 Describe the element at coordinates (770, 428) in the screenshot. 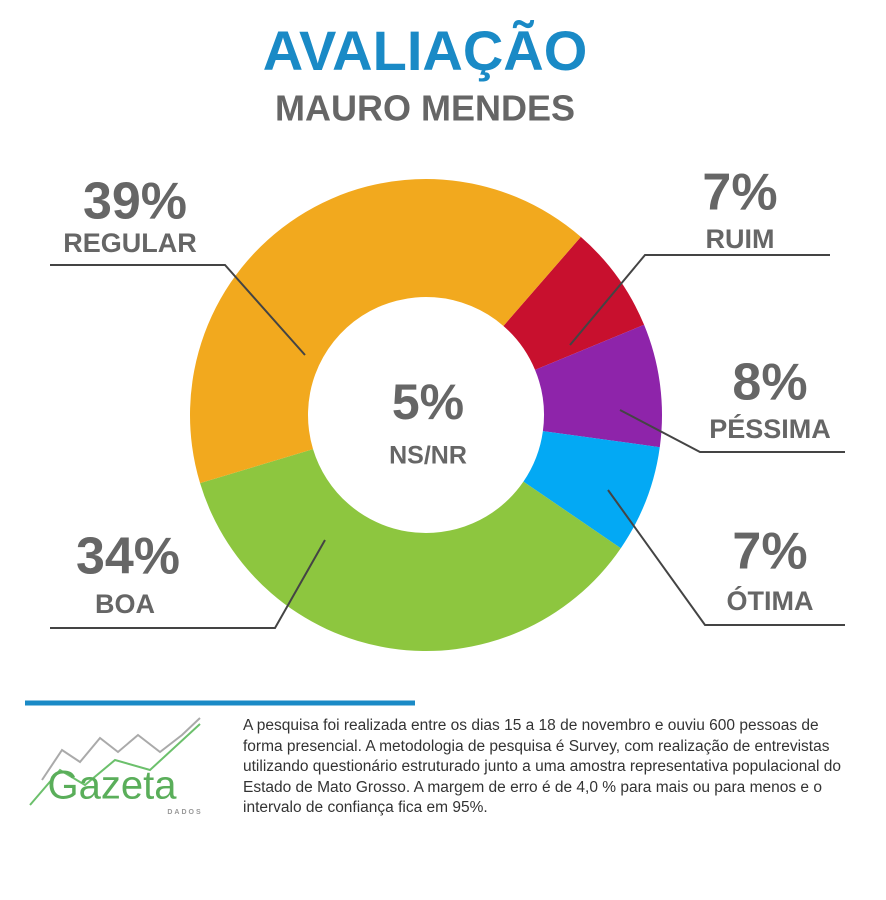

I see `category-label: PÉSSIMA` at that location.